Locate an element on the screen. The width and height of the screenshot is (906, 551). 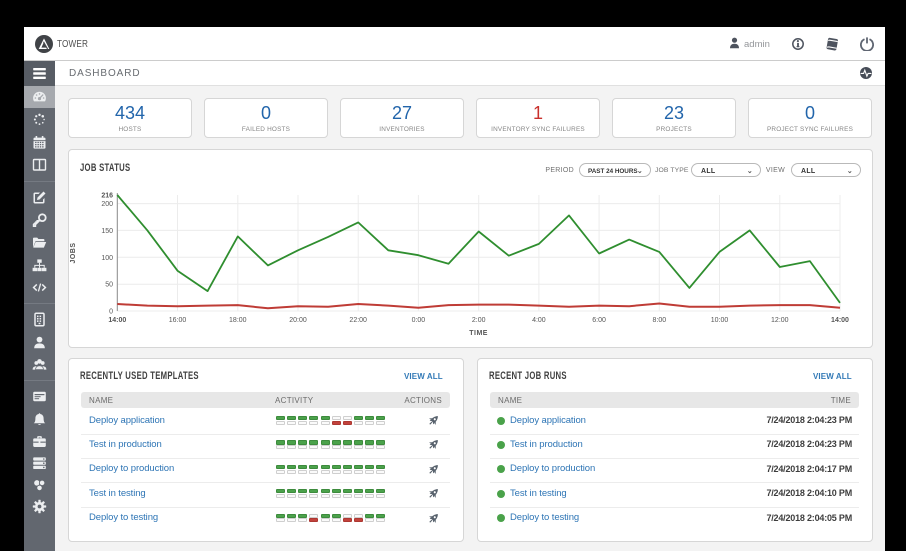
svg-text: 12:00 is located at coordinates (780, 320).